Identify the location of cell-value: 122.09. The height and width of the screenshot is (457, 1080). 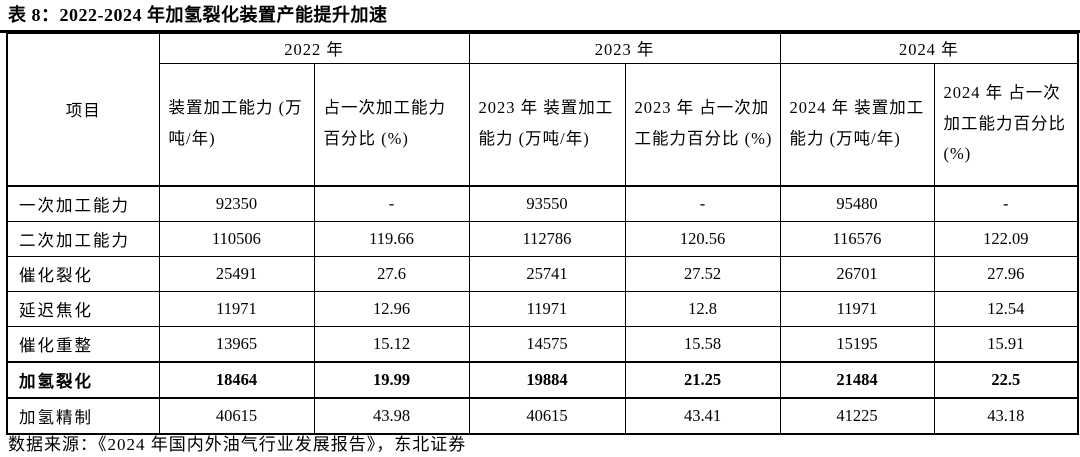
(1006, 238).